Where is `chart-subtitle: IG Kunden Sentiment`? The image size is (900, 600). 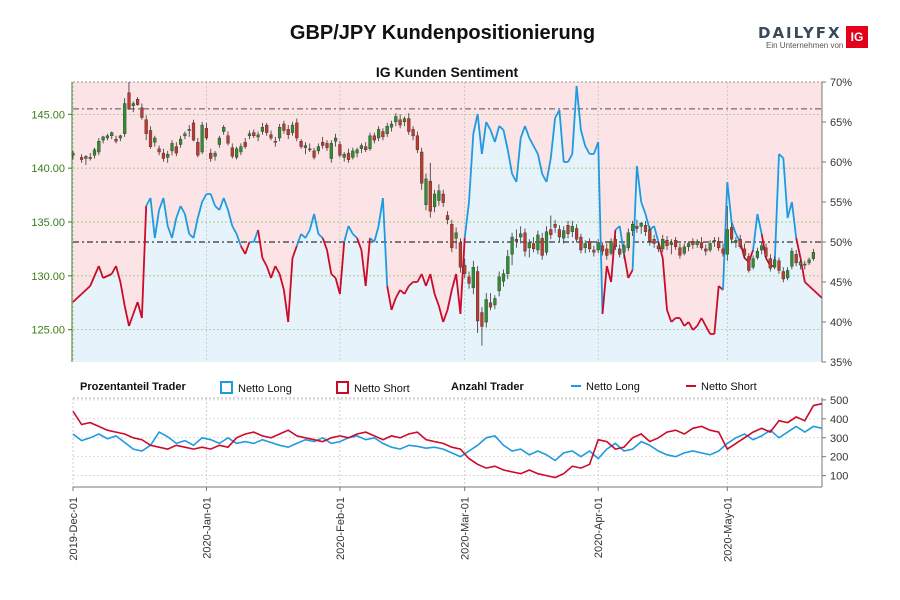
chart-subtitle: IG Kunden Sentiment is located at coordinates (447, 72).